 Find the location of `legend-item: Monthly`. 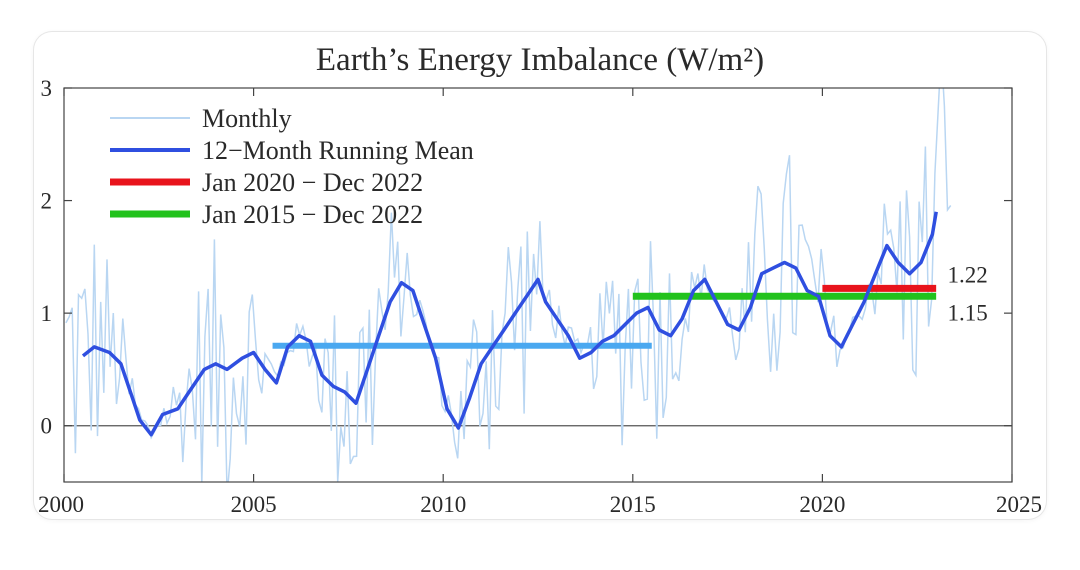

legend-item: Monthly is located at coordinates (201, 118).